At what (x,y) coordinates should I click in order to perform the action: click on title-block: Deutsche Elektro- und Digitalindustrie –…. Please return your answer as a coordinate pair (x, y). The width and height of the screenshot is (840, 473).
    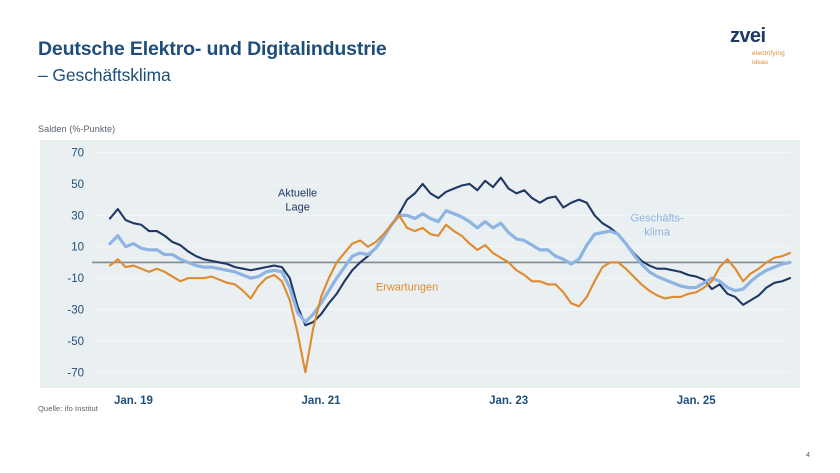
    Looking at the image, I should click on (212, 63).